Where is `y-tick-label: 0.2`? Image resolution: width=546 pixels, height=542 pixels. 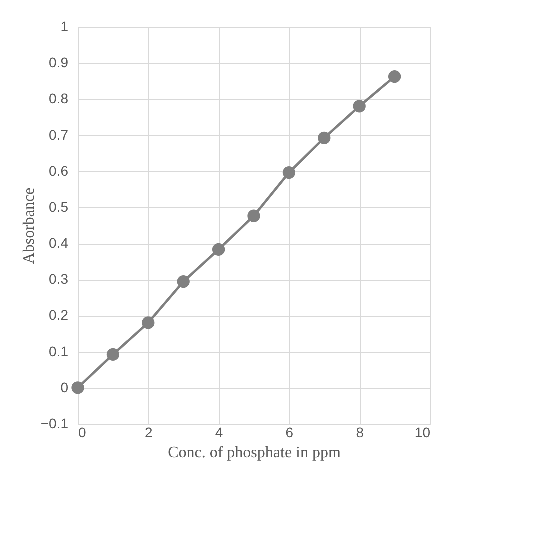 y-tick-label: 0.2 is located at coordinates (59, 315).